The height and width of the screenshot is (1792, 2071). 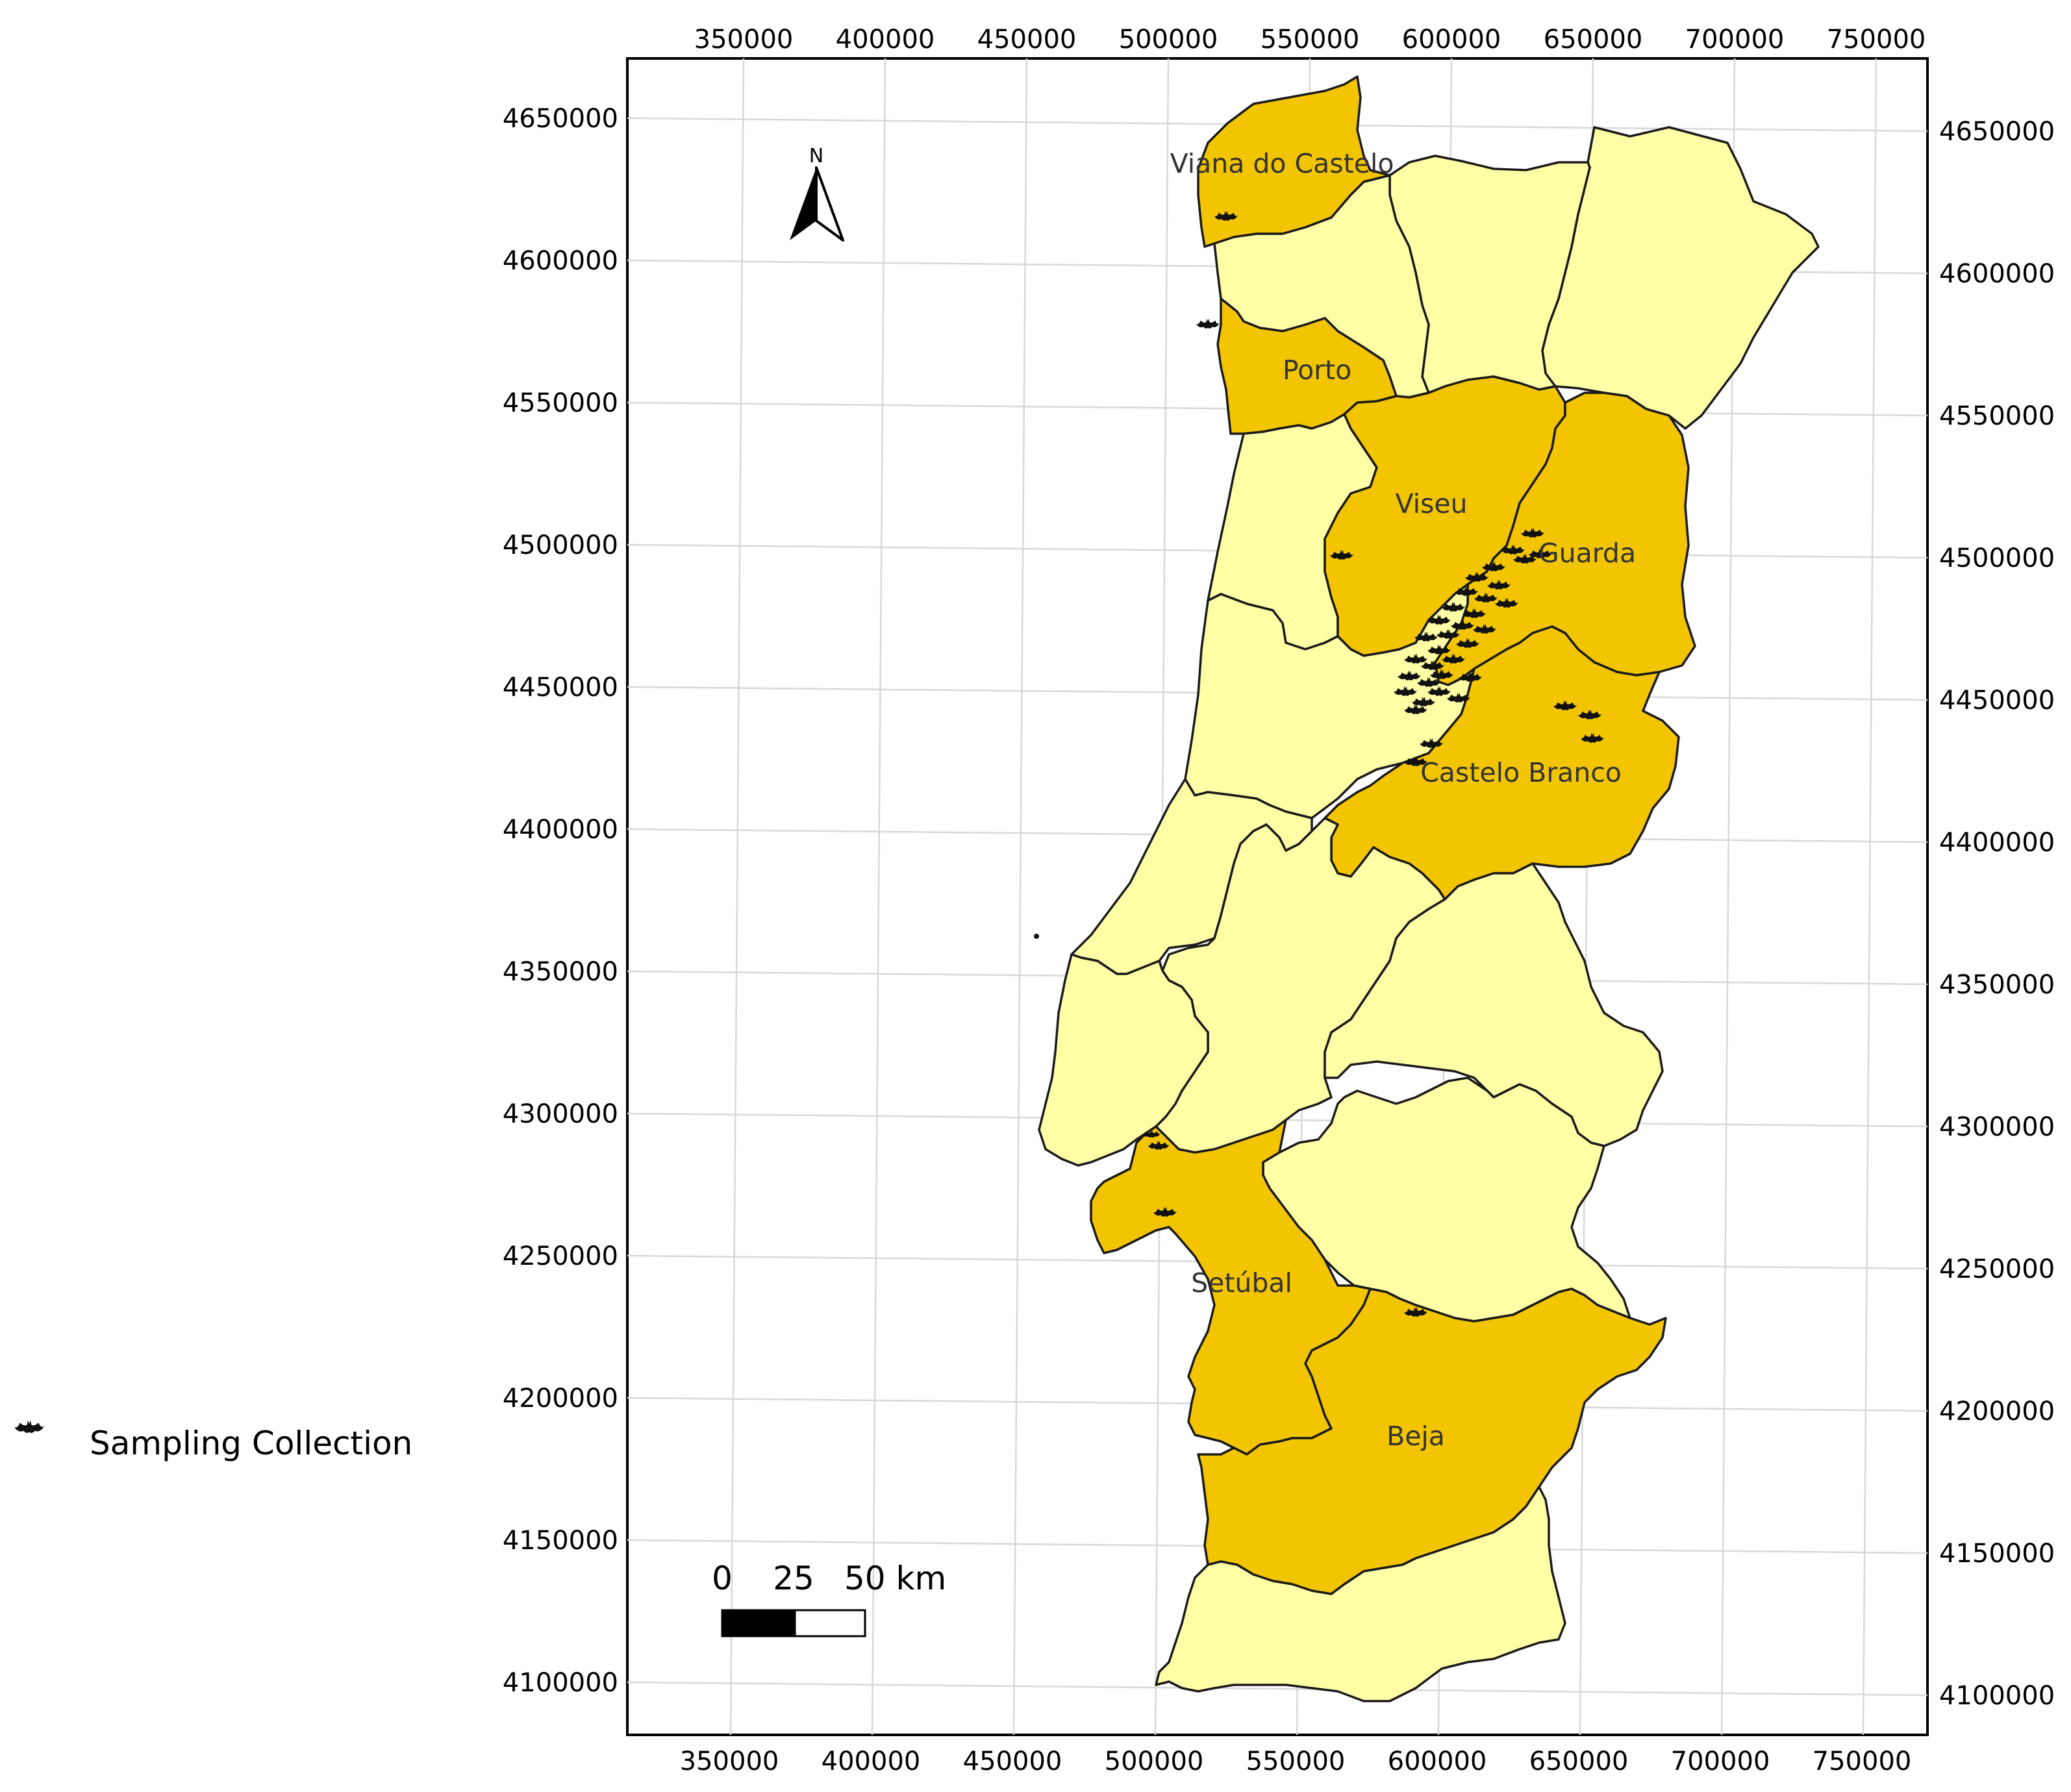 I want to click on district-label: Castelo Branco, so click(x=1521, y=772).